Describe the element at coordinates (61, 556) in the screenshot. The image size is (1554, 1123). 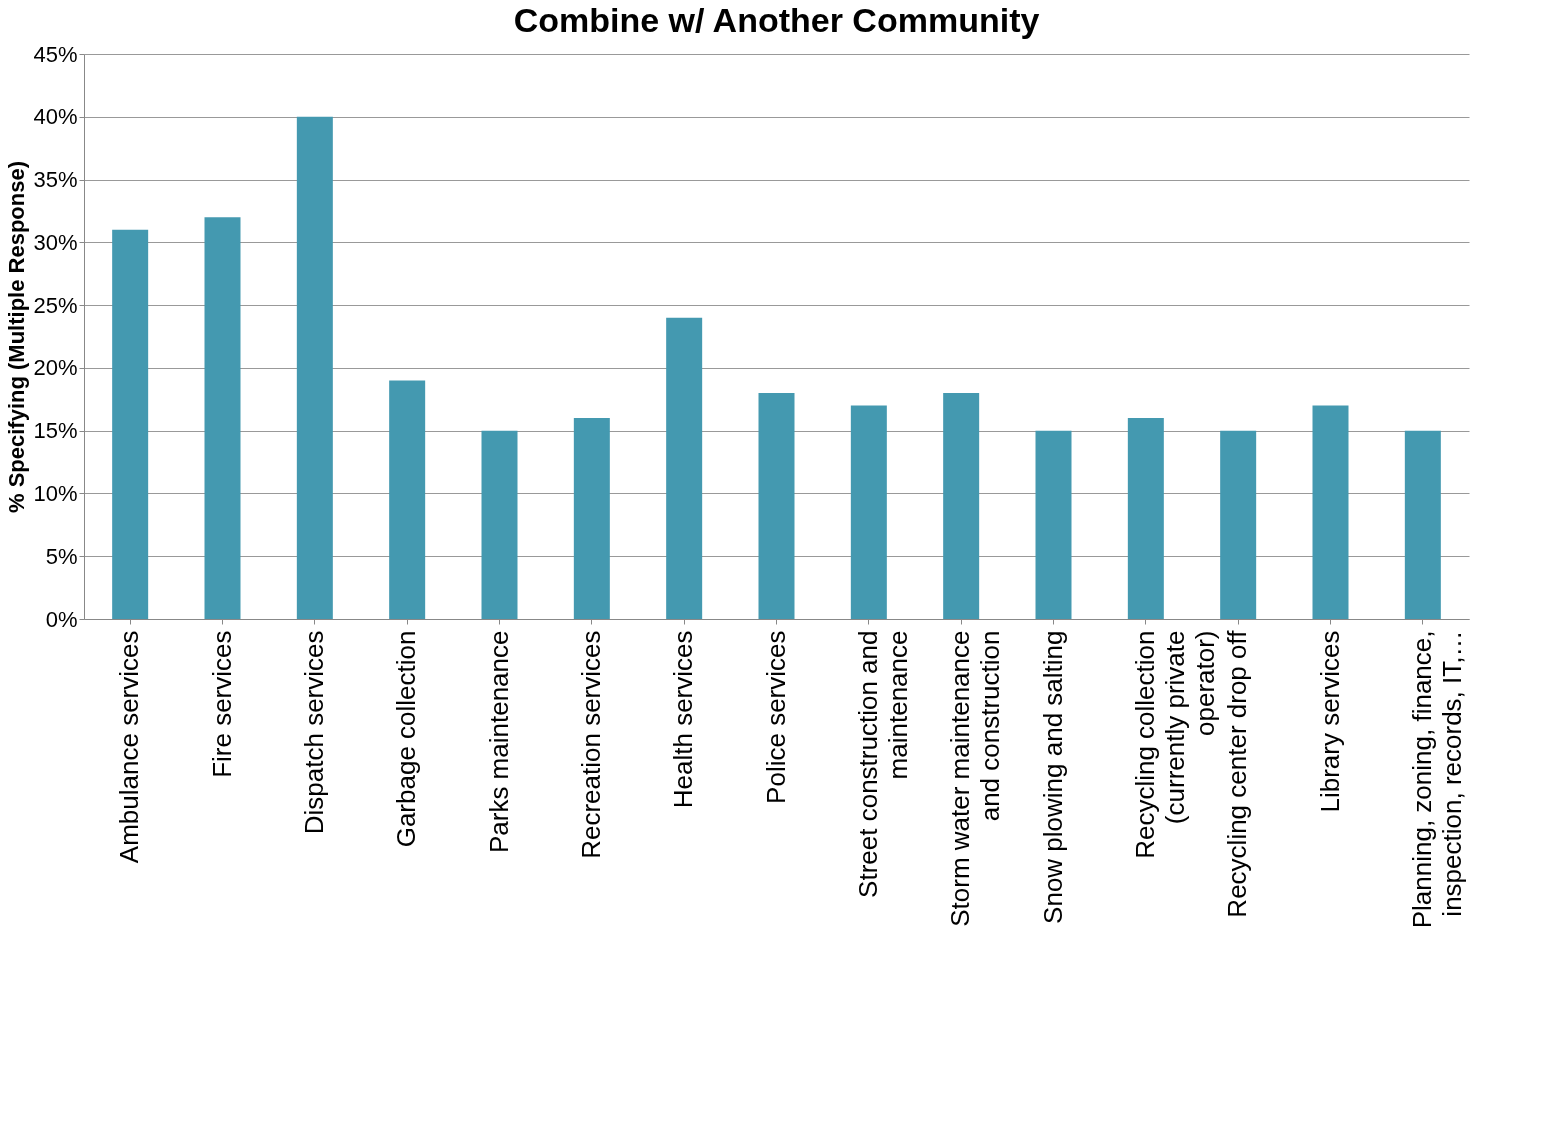
I see `y-tick-label: 5%` at that location.